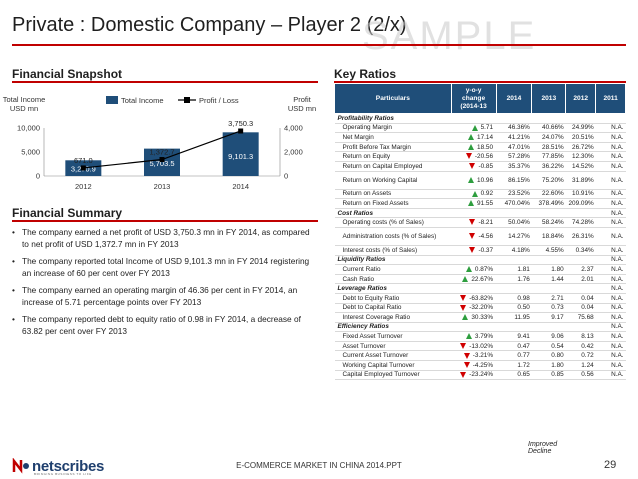 This screenshot has height=479, width=638. What do you see at coordinates (514, 166) in the screenshot?
I see `ratio-value-2014: 35.37%` at bounding box center [514, 166].